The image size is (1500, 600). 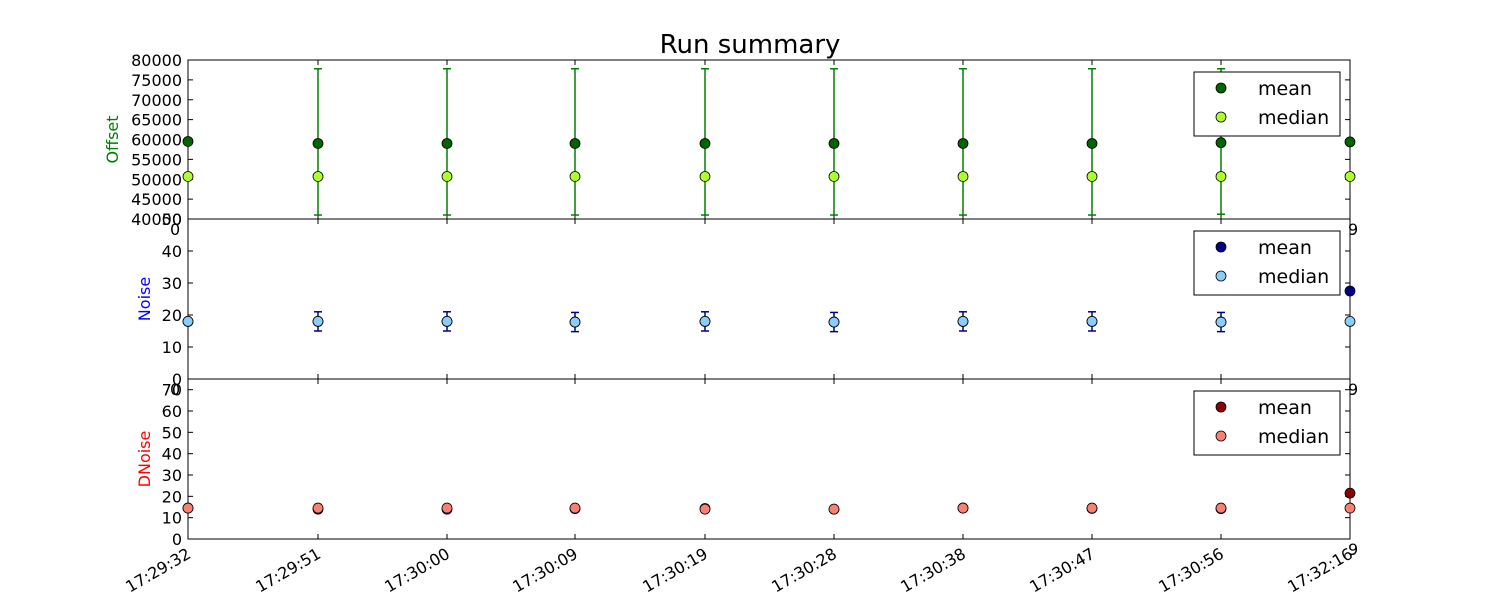 I want to click on y-tick-label: 80000, so click(x=156, y=60).